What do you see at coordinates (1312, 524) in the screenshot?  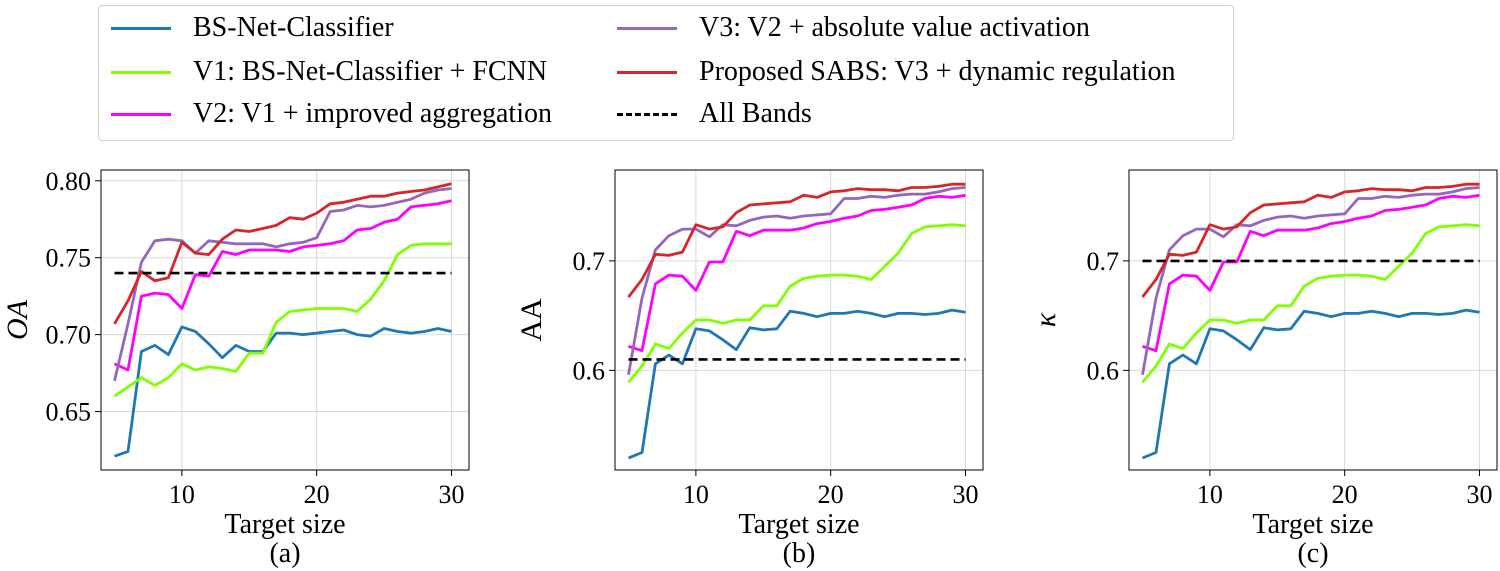 I see `x-axis-label-c: Target size` at bounding box center [1312, 524].